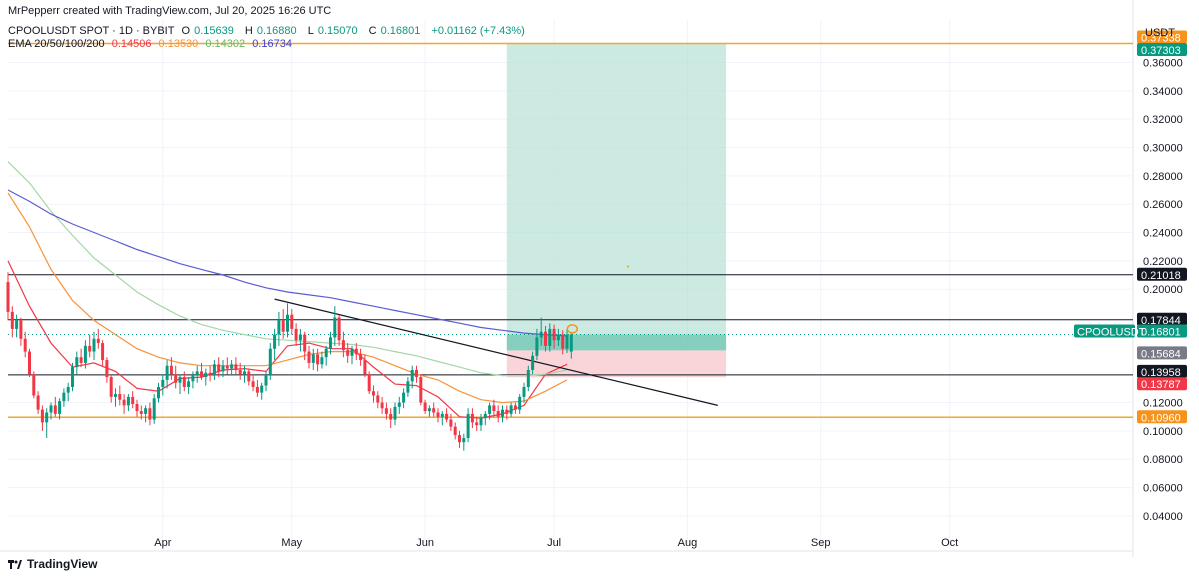 The height and width of the screenshot is (577, 1199). I want to click on tradingview-brand: TradingView, so click(52, 564).